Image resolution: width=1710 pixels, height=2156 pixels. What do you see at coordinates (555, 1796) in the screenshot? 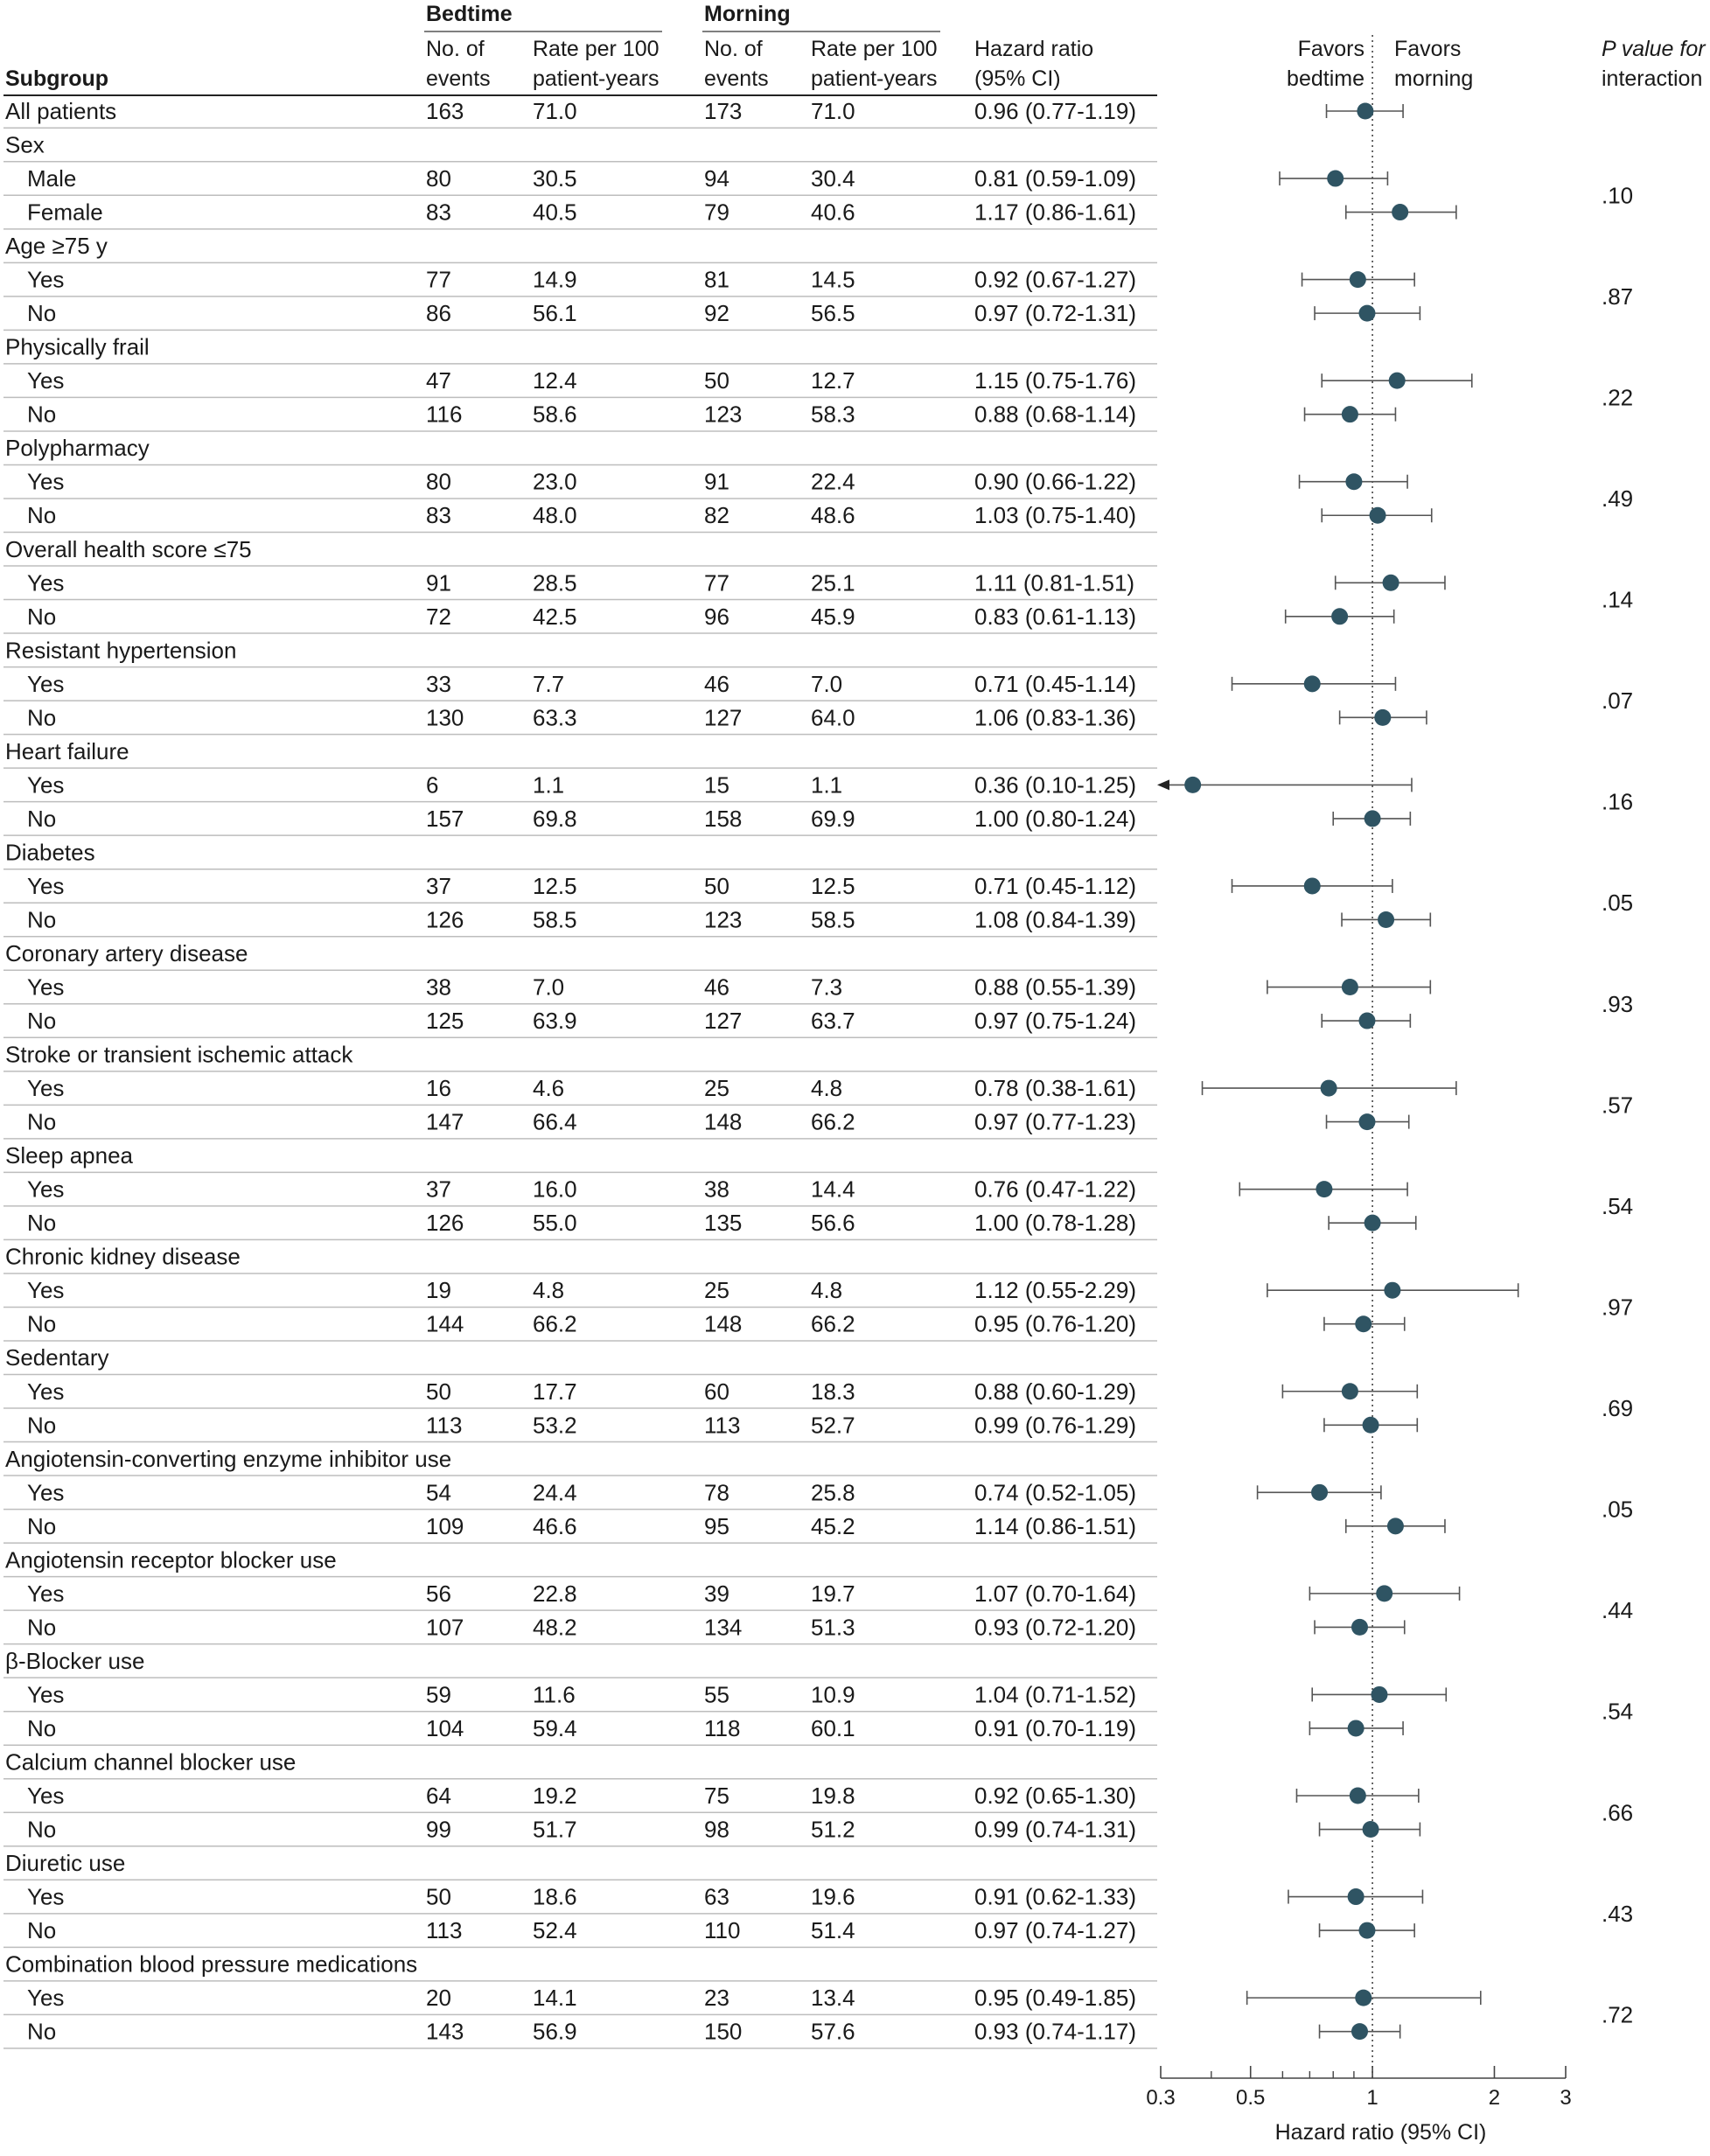
I see `bedtime-rate-cell: 19.2` at bounding box center [555, 1796].